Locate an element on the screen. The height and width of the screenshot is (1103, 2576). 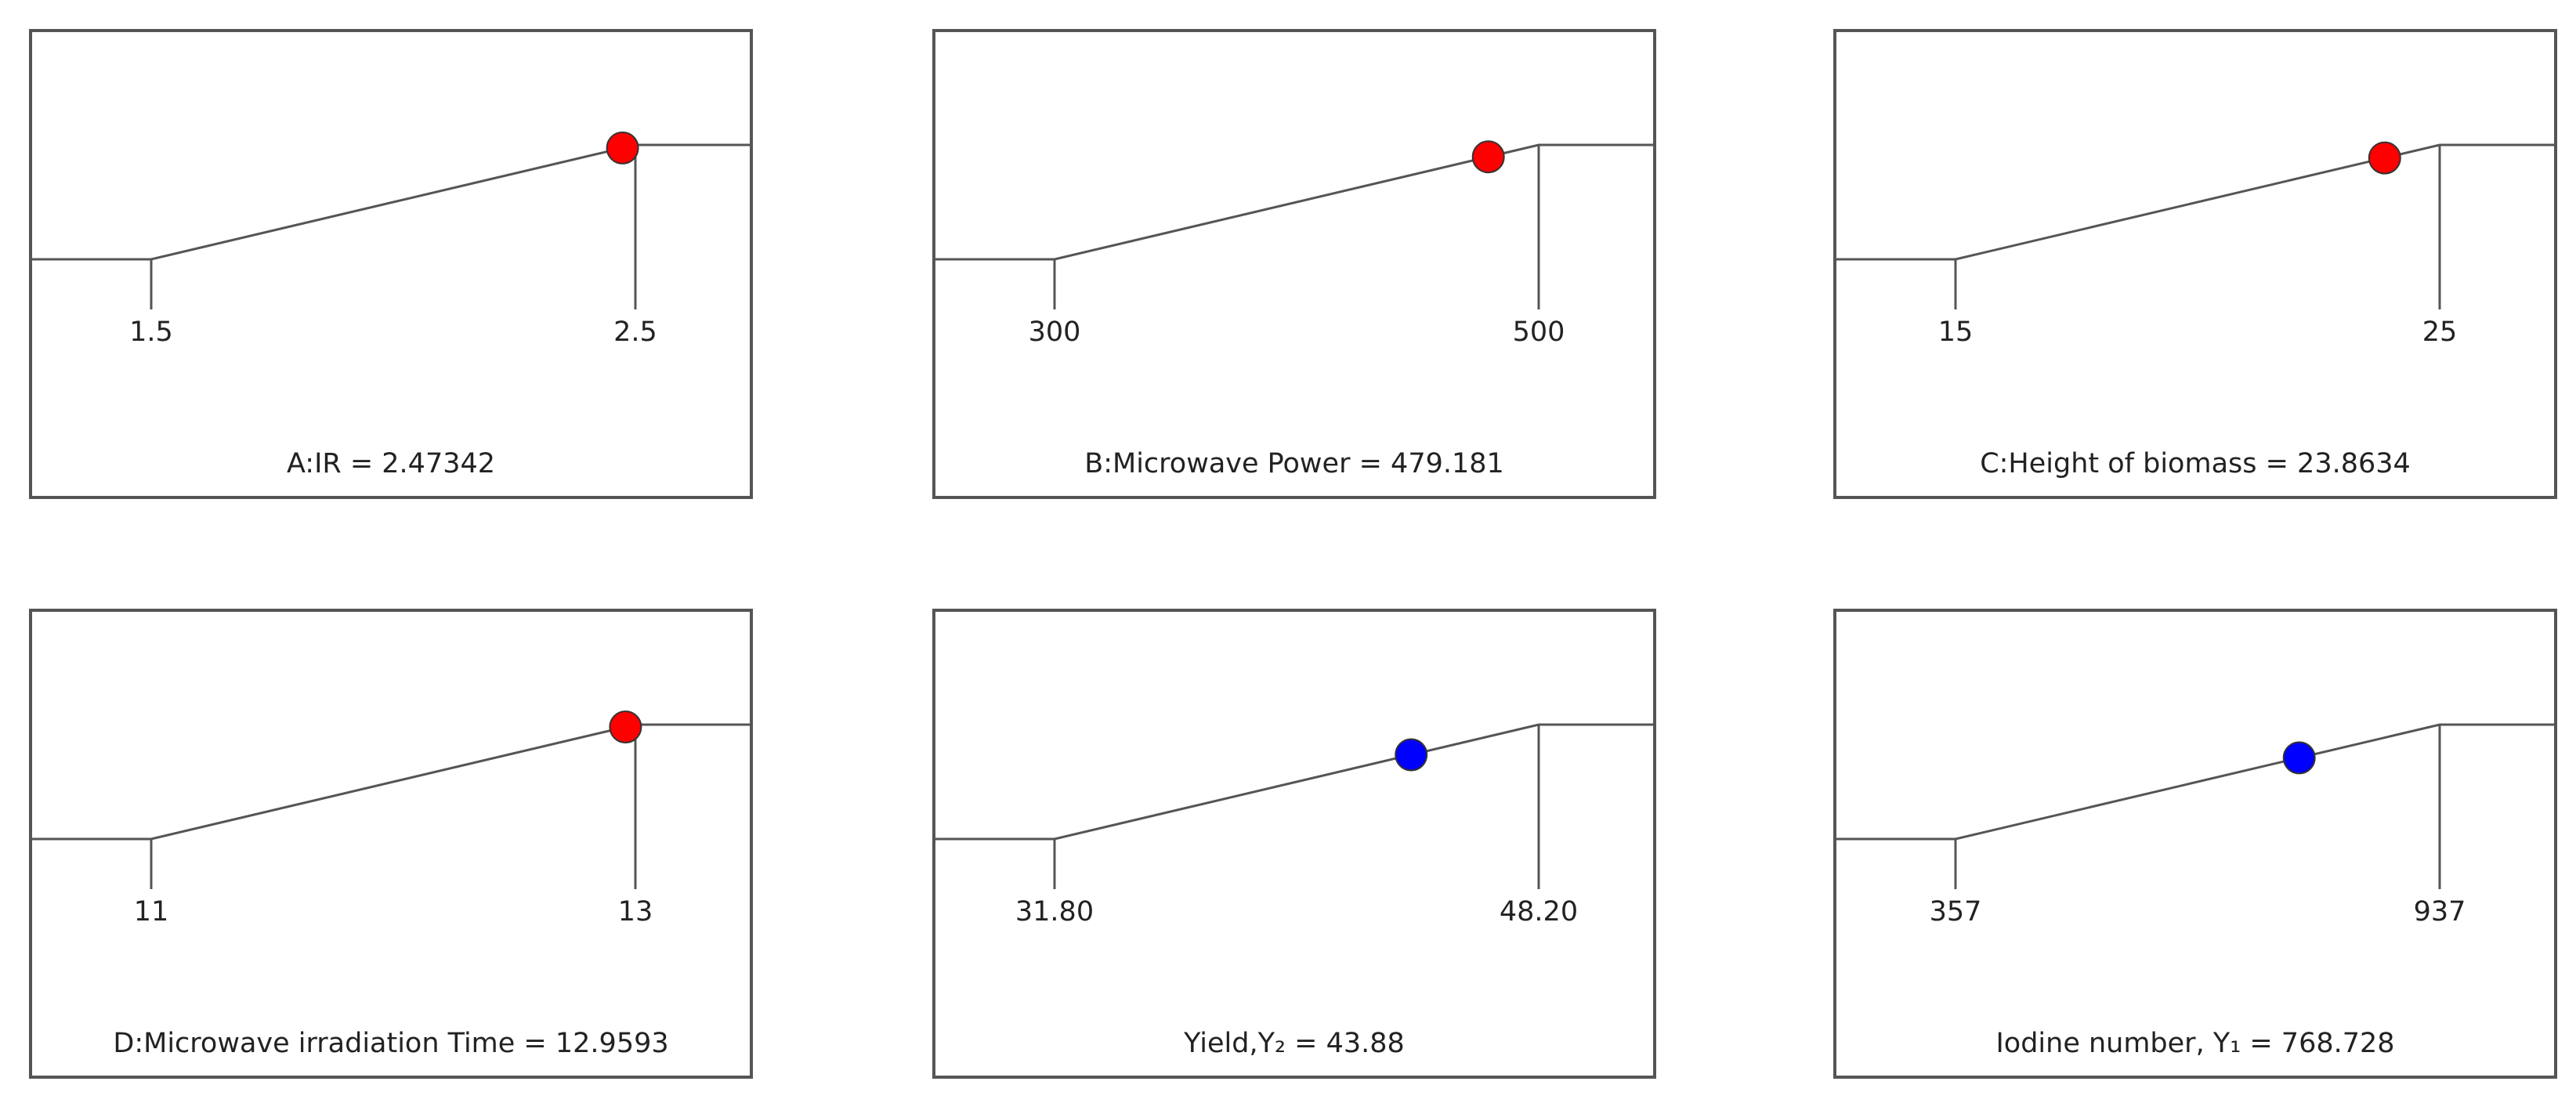
high-tick-label: 13 is located at coordinates (635, 912).